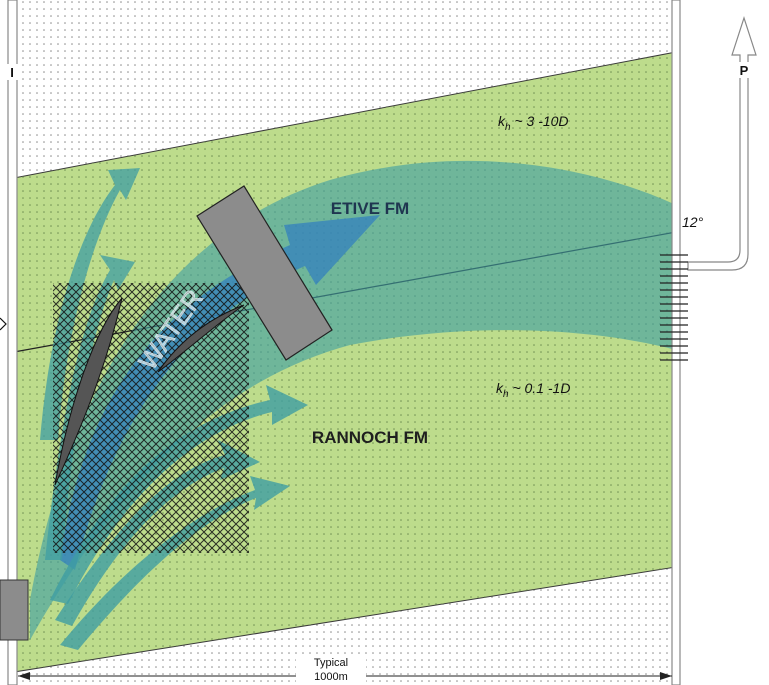  Describe the element at coordinates (331, 663) in the screenshot. I see `scale-label-line1: Typical` at that location.